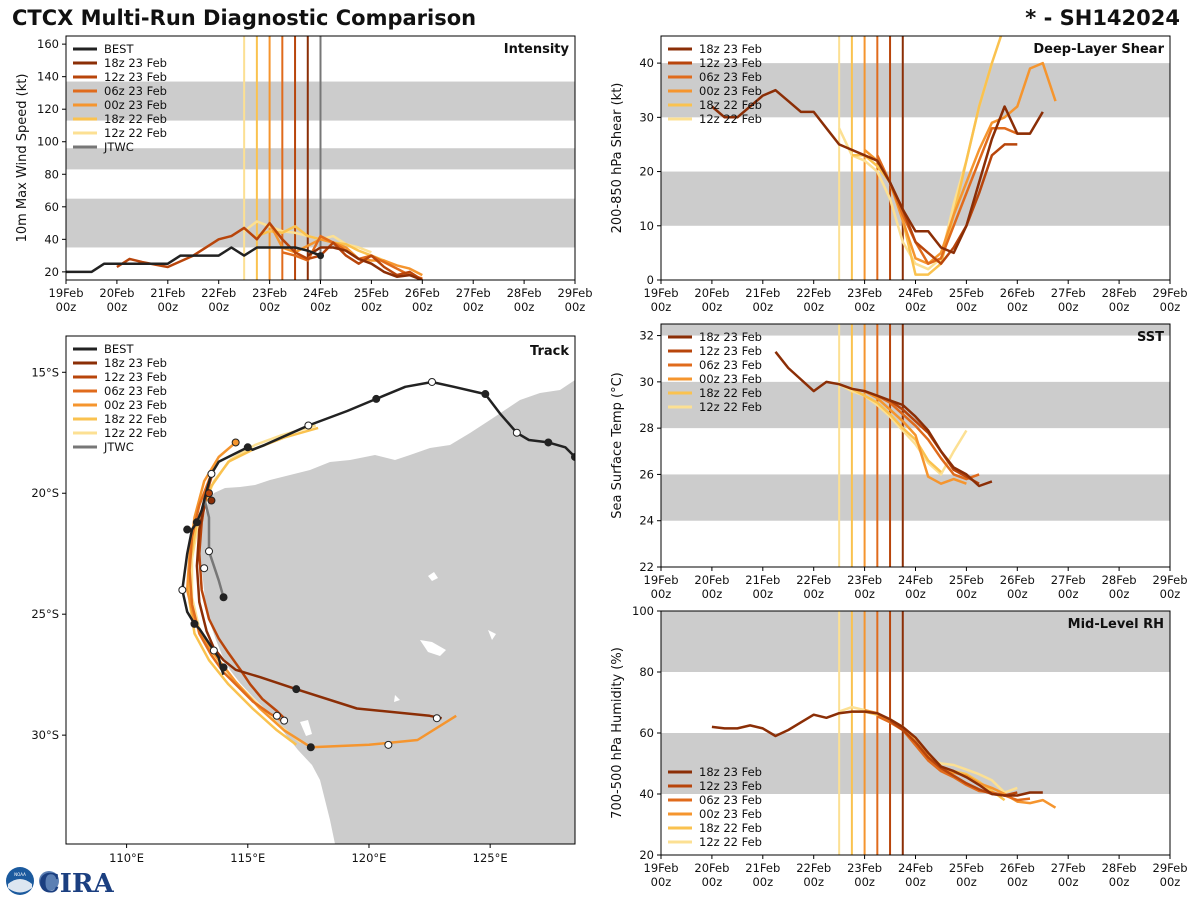  I want to click on legend-label-rh-18z-23-feb: 18z 23 Feb, so click(730, 772).